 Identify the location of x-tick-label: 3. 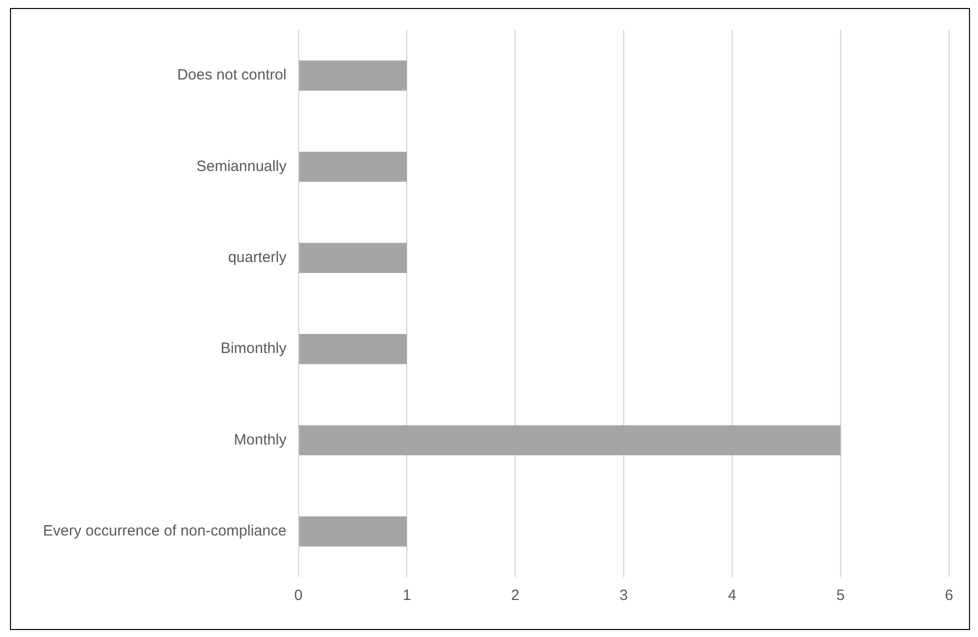
(624, 595).